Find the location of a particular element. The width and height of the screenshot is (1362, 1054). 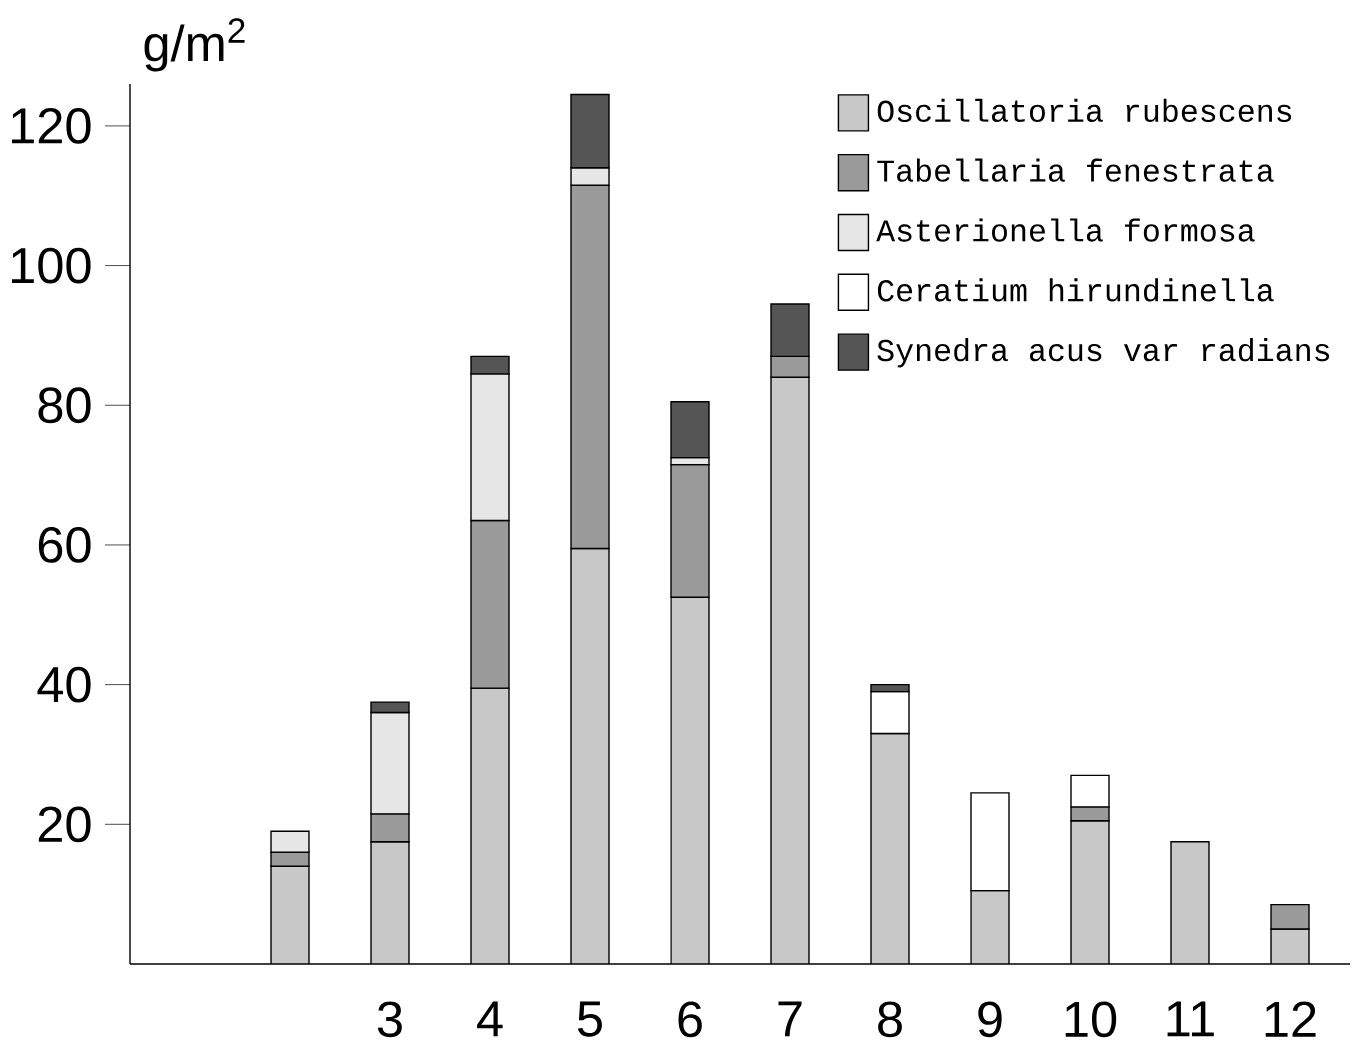

legend-label: Oscillatoria rubescens is located at coordinates (1084, 110).